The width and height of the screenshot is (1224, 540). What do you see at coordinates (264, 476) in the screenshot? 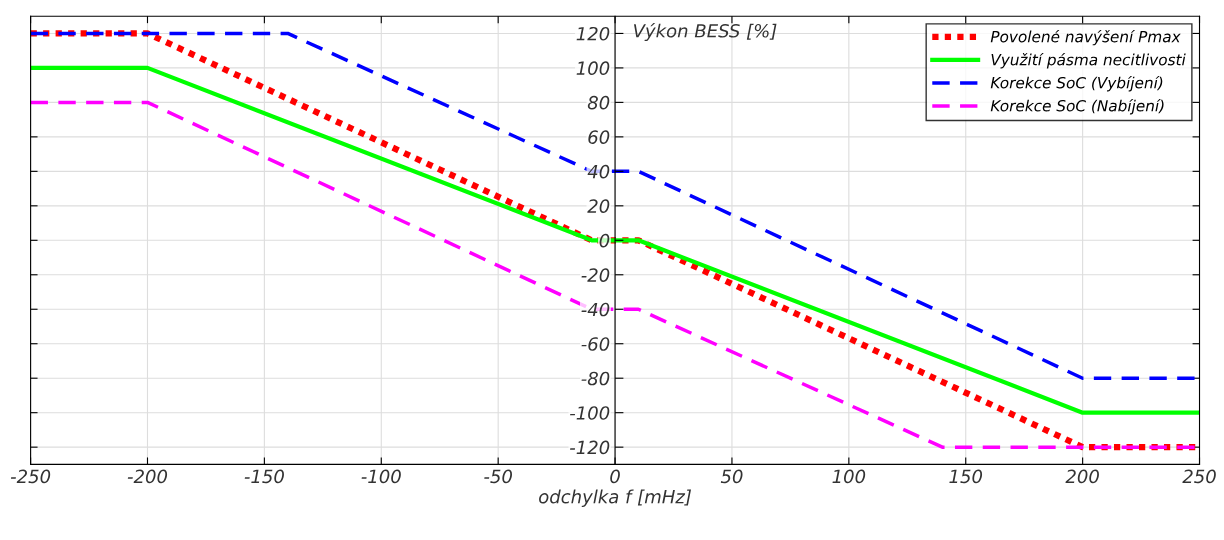
I see `x-tick-label: -150` at bounding box center [264, 476].